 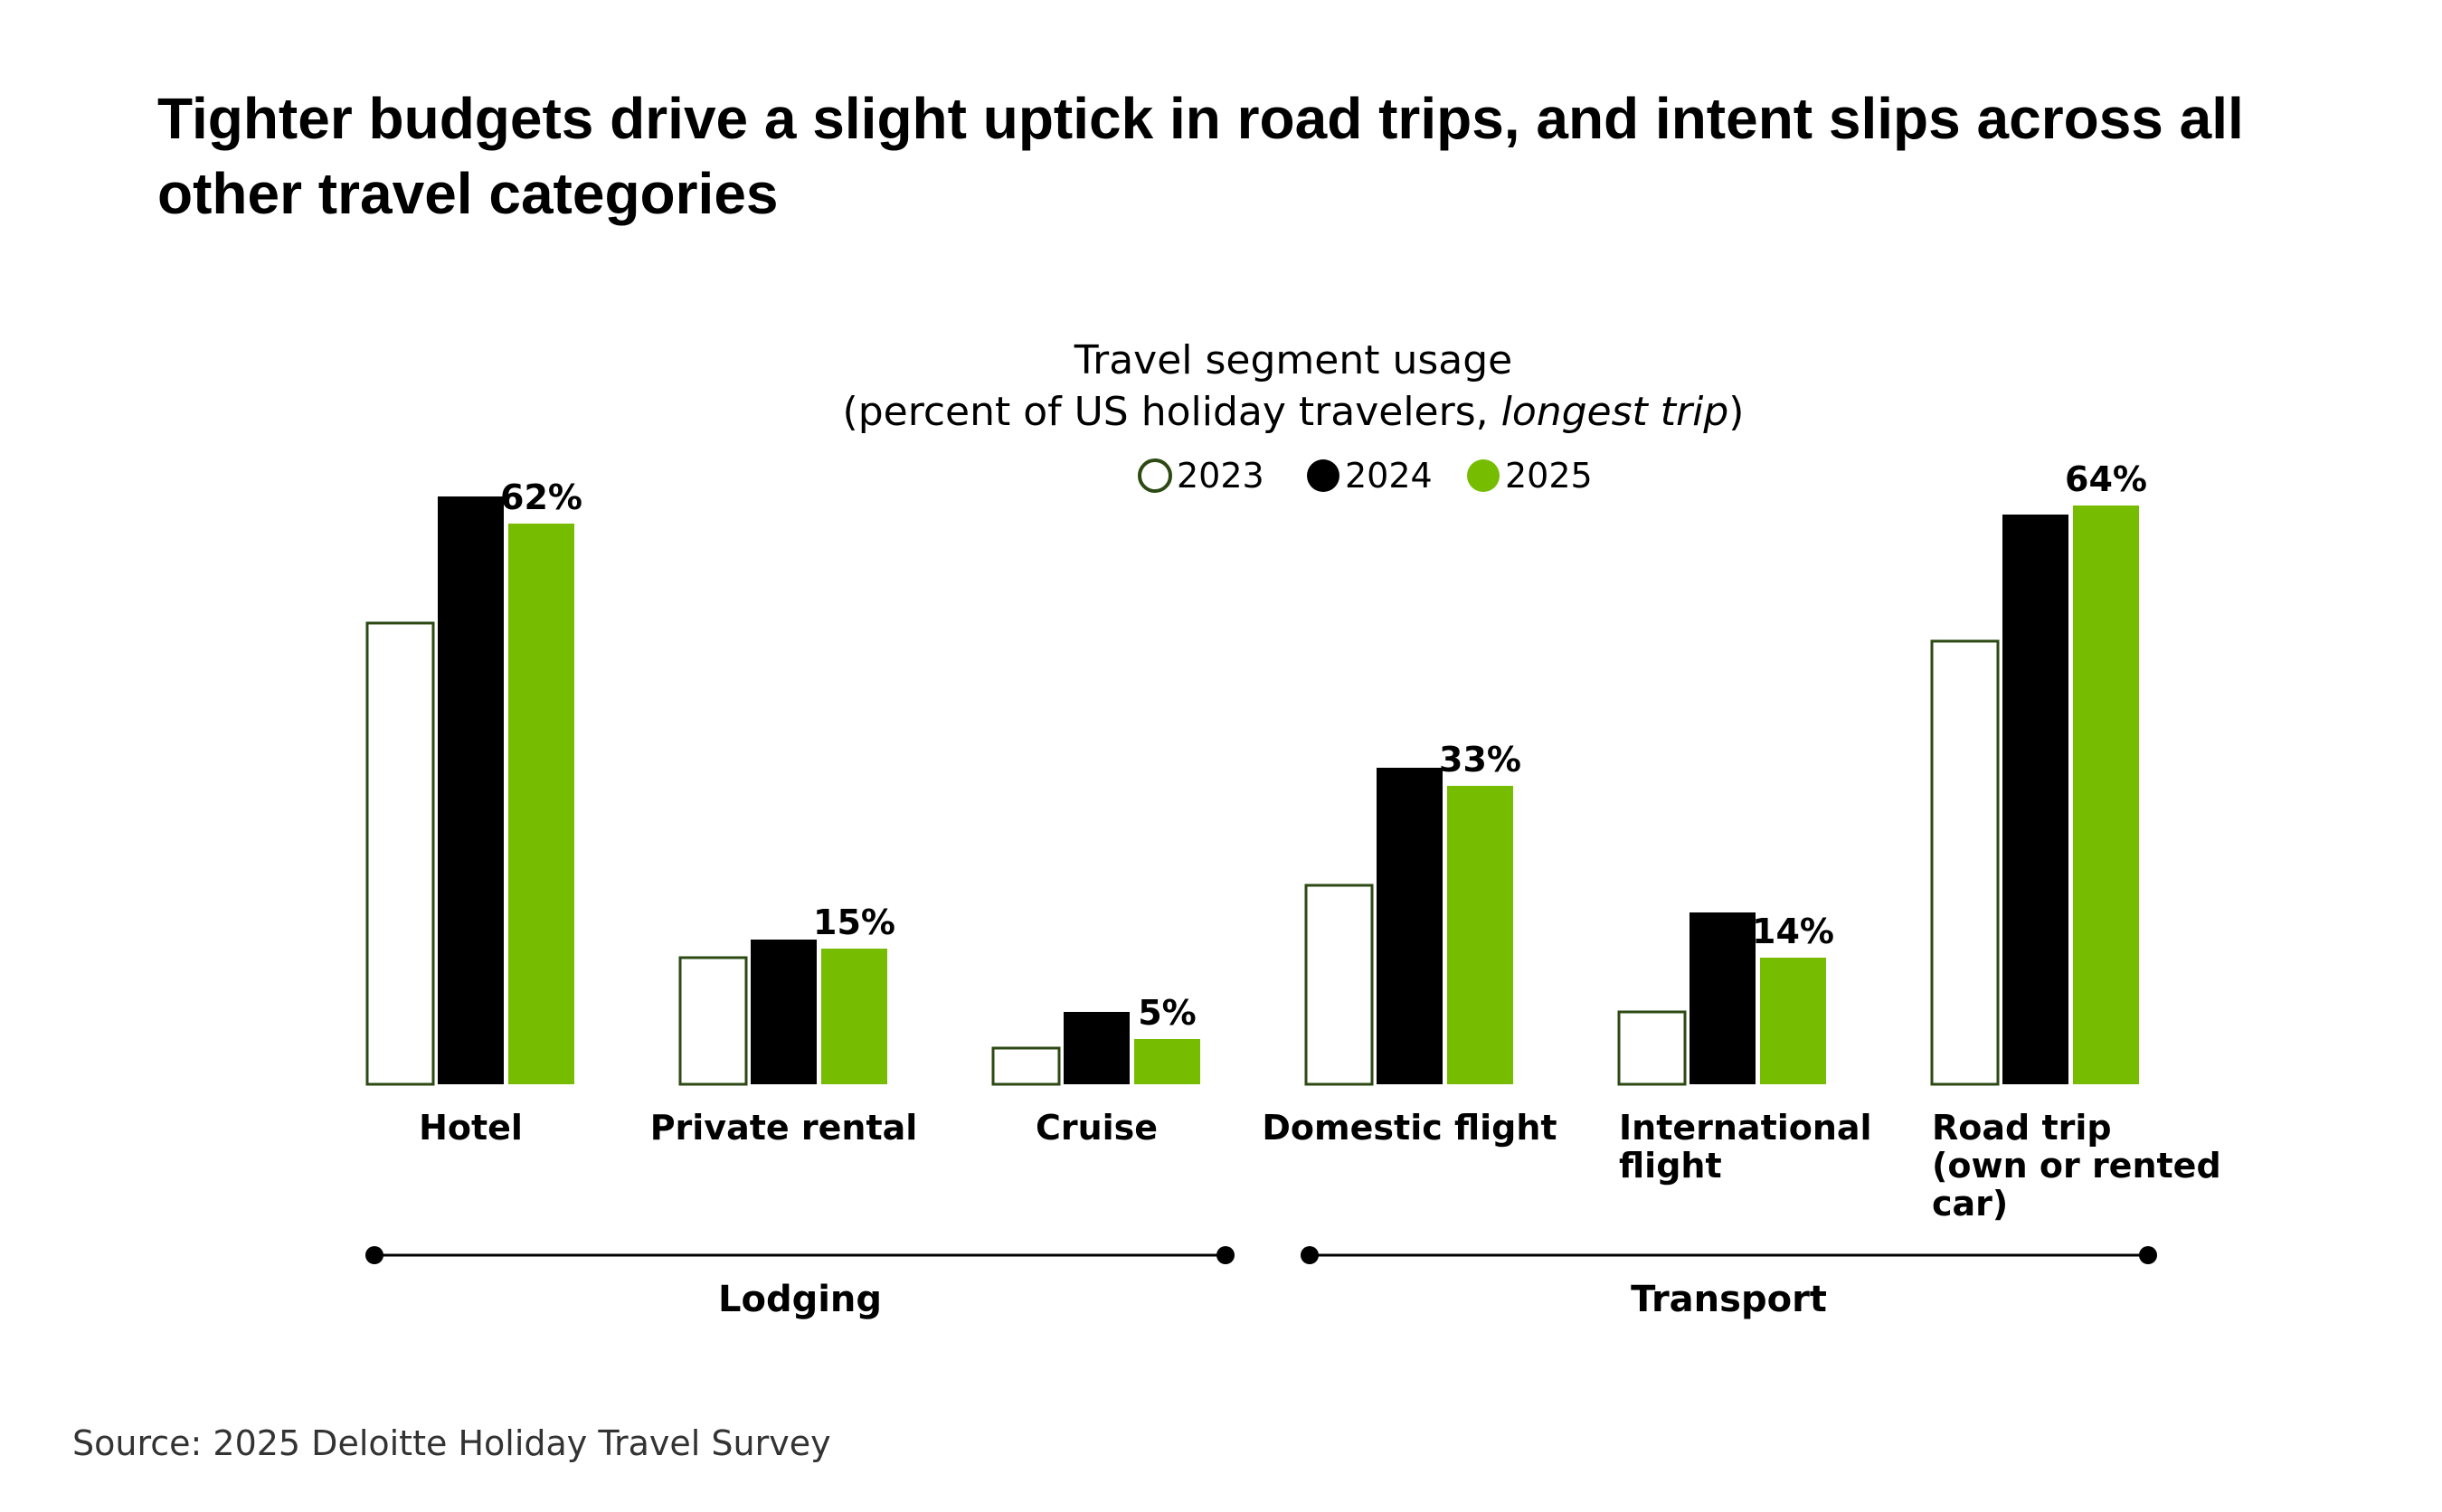 What do you see at coordinates (1723, 998) in the screenshot?
I see `bar-international-flight-2024` at bounding box center [1723, 998].